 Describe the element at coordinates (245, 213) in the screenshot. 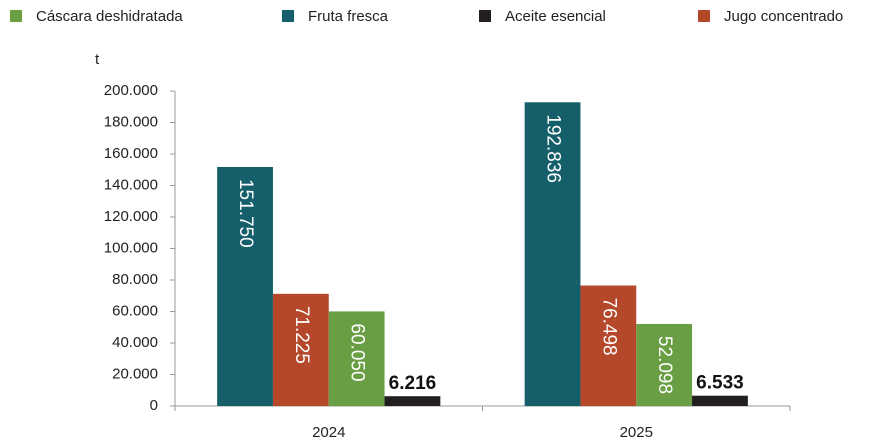

I see `value-label: 151.750` at that location.